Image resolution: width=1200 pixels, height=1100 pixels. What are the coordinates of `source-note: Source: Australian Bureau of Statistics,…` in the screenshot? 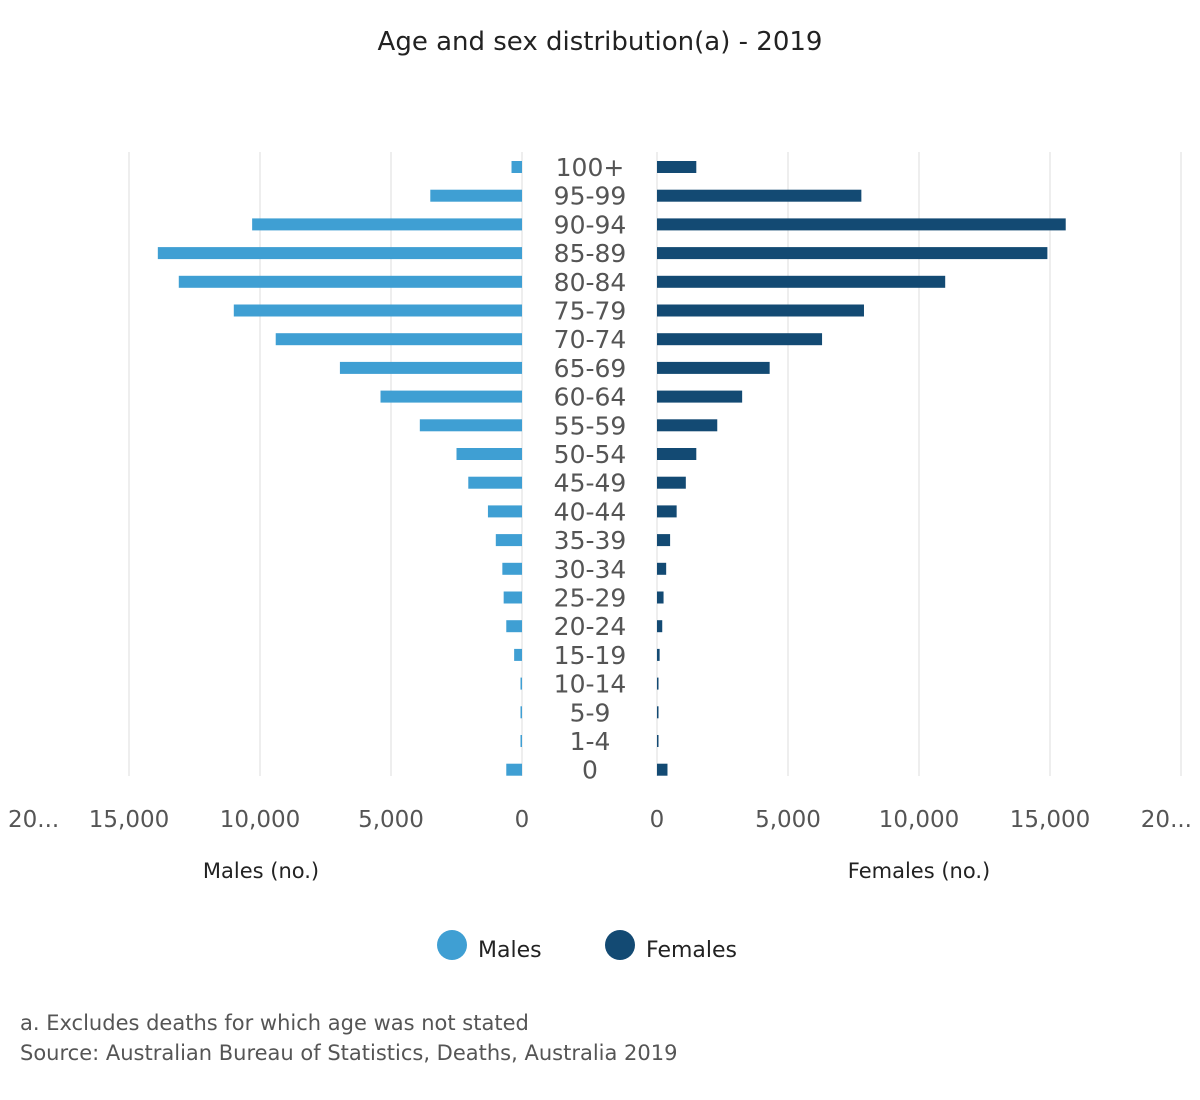 It's located at (349, 1053).